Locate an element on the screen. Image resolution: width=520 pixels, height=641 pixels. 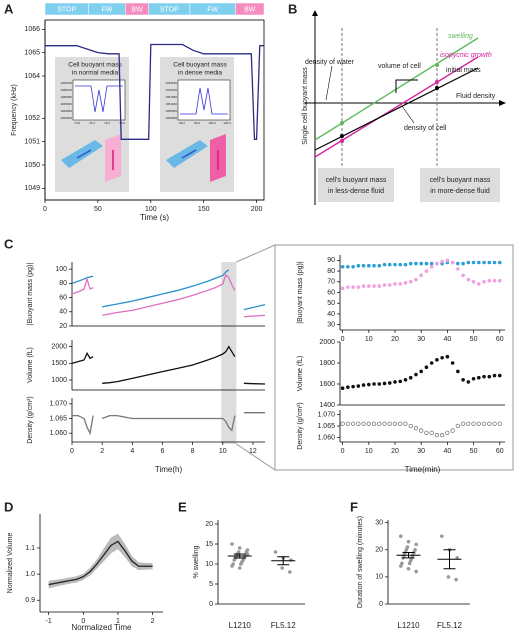
y-tick-label: 40 is located at coordinates (331, 314).